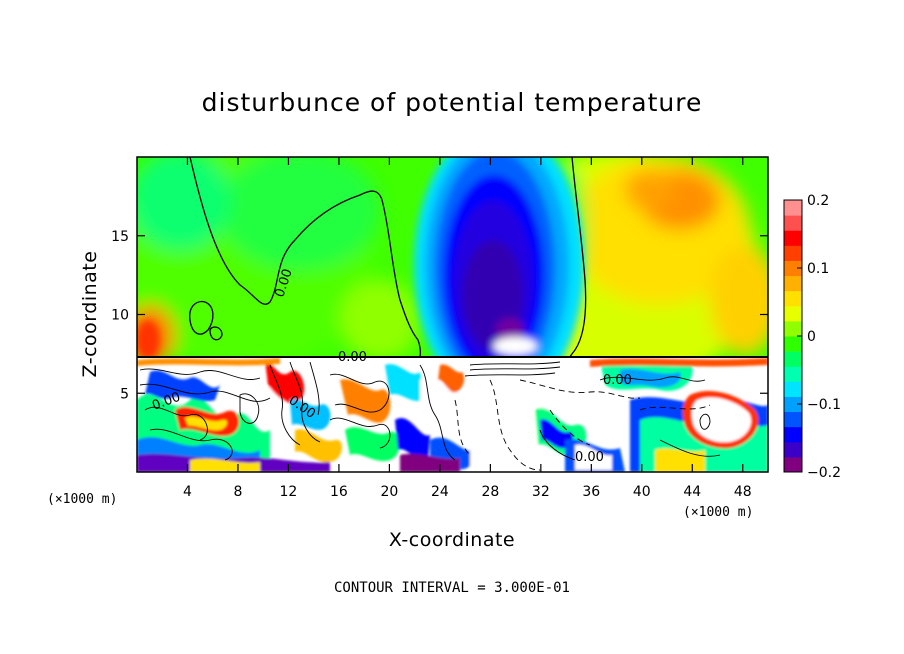 The width and height of the screenshot is (904, 654). I want to click on colorbar: −0.2 −0.1 0 0.1 0.2, so click(812, 337).